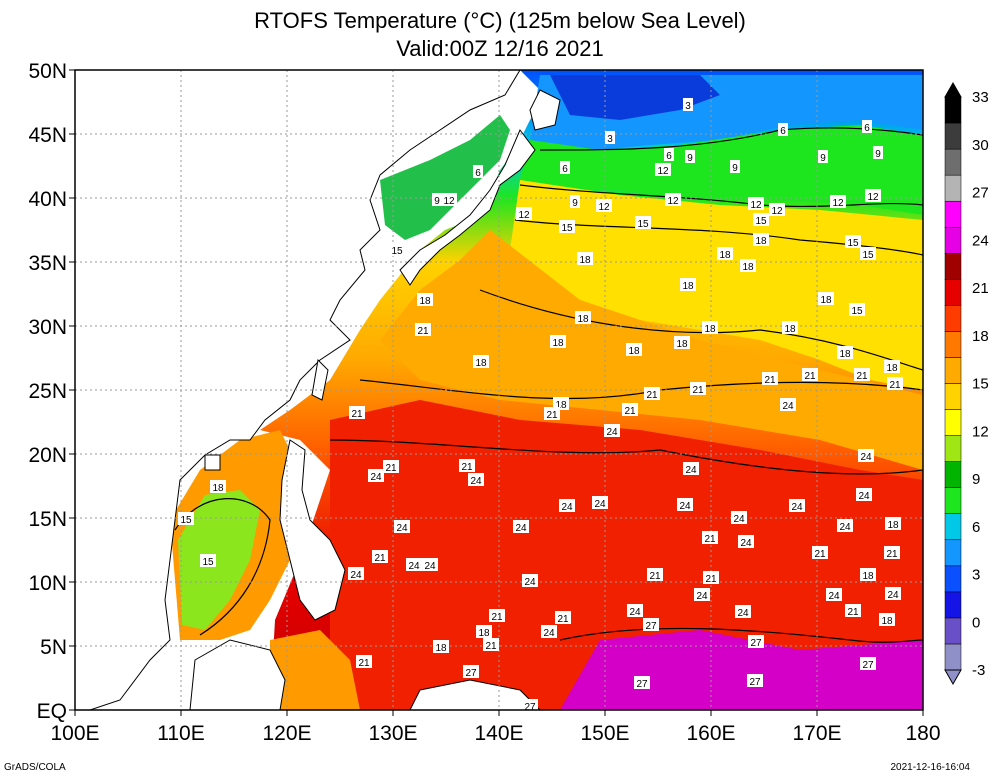 The width and height of the screenshot is (1000, 779). Describe the element at coordinates (74, 733) in the screenshot. I see `lon-tick-label: 100E` at that location.